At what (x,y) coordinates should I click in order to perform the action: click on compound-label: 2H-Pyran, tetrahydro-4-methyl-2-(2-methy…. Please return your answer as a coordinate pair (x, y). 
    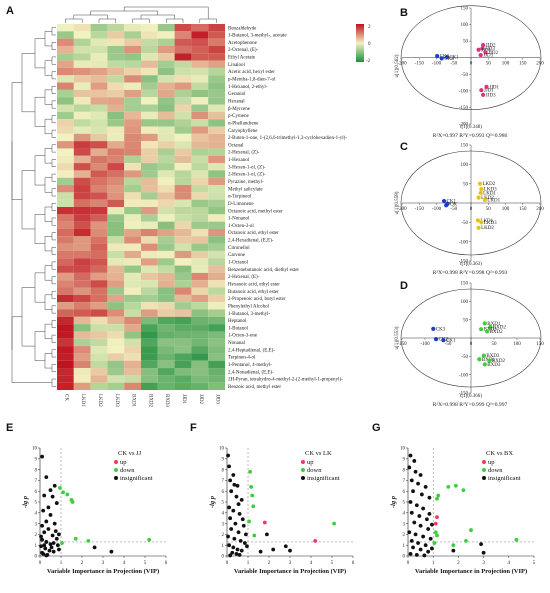
    Looking at the image, I should click on (285, 380).